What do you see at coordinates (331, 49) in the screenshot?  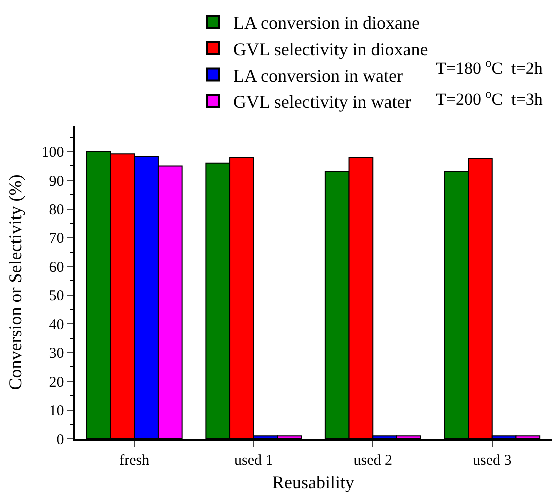 I see `legend-label: GVL selectivity in dioxane` at bounding box center [331, 49].